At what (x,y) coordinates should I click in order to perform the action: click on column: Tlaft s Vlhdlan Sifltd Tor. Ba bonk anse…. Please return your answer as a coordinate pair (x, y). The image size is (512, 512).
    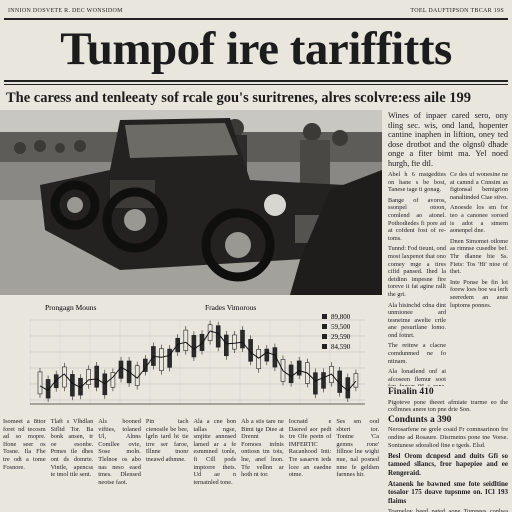
    Looking at the image, I should click on (72, 448).